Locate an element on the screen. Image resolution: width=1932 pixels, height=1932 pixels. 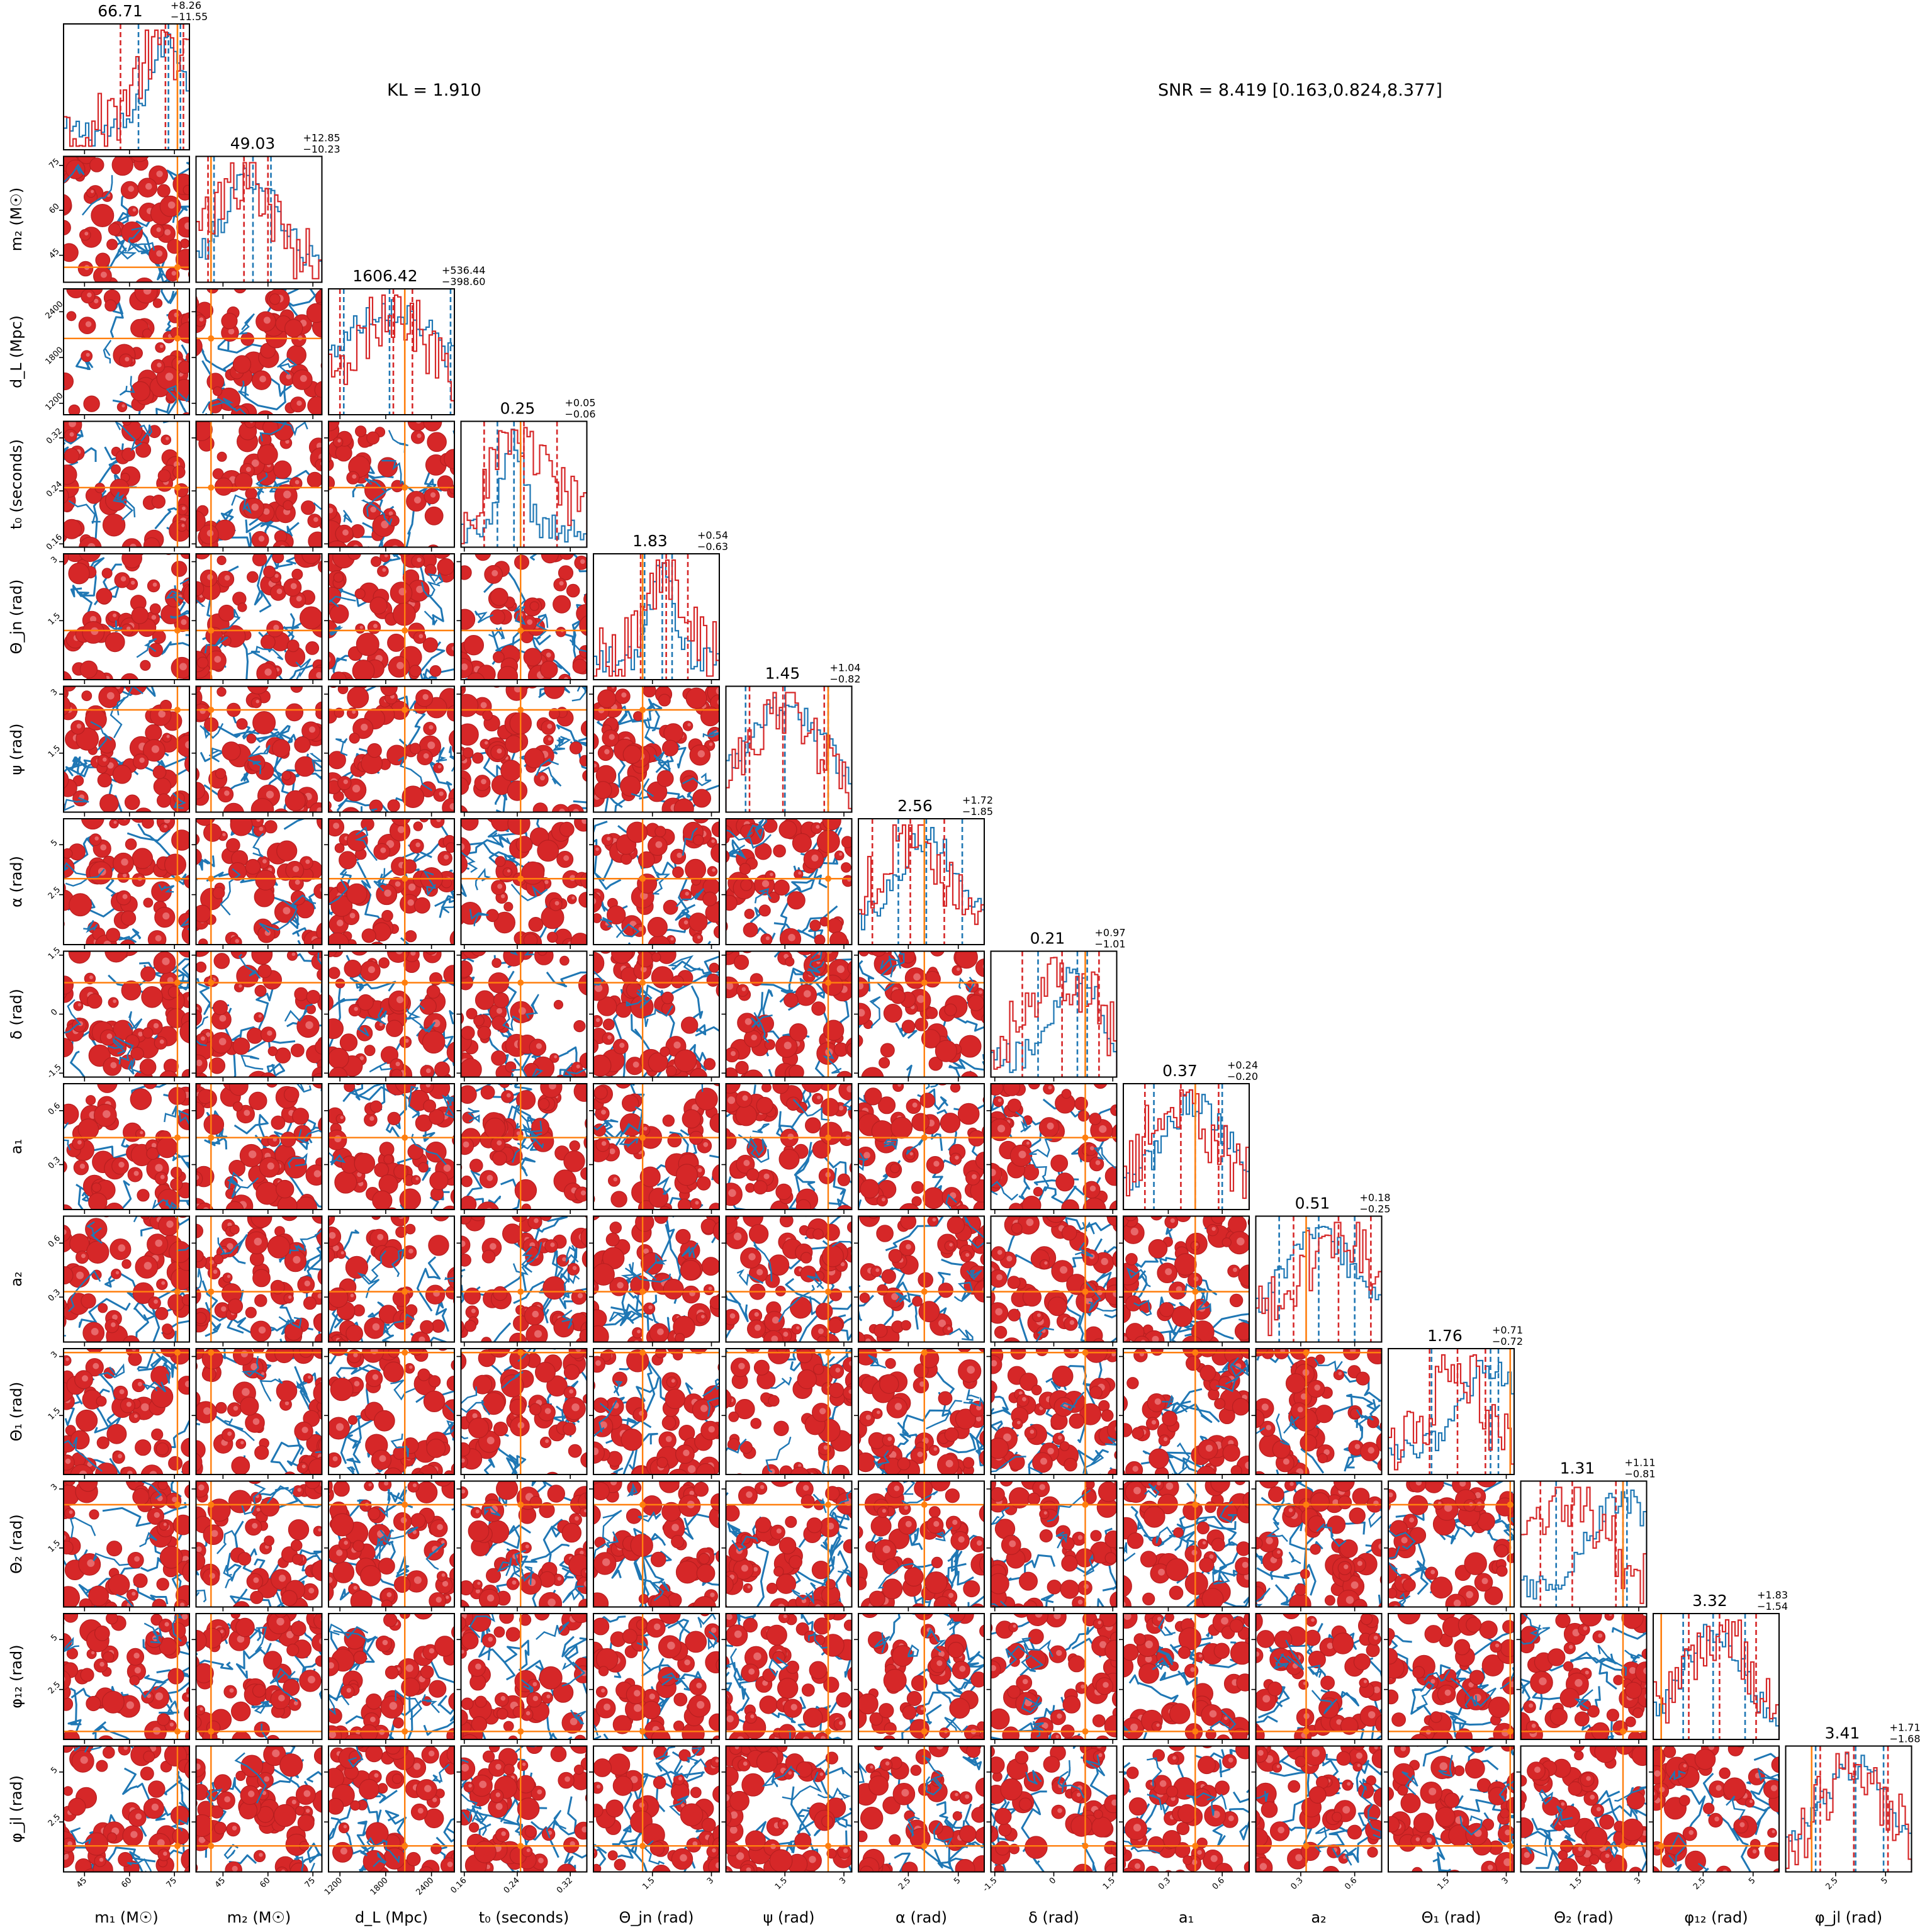
red-histogram is located at coordinates (656, 619).